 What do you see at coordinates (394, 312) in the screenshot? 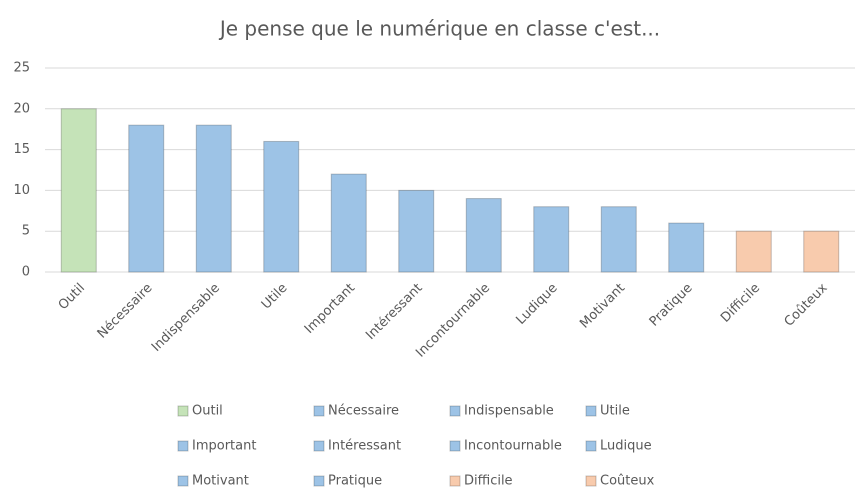
I see `x-tick-label: Intéressant` at bounding box center [394, 312].